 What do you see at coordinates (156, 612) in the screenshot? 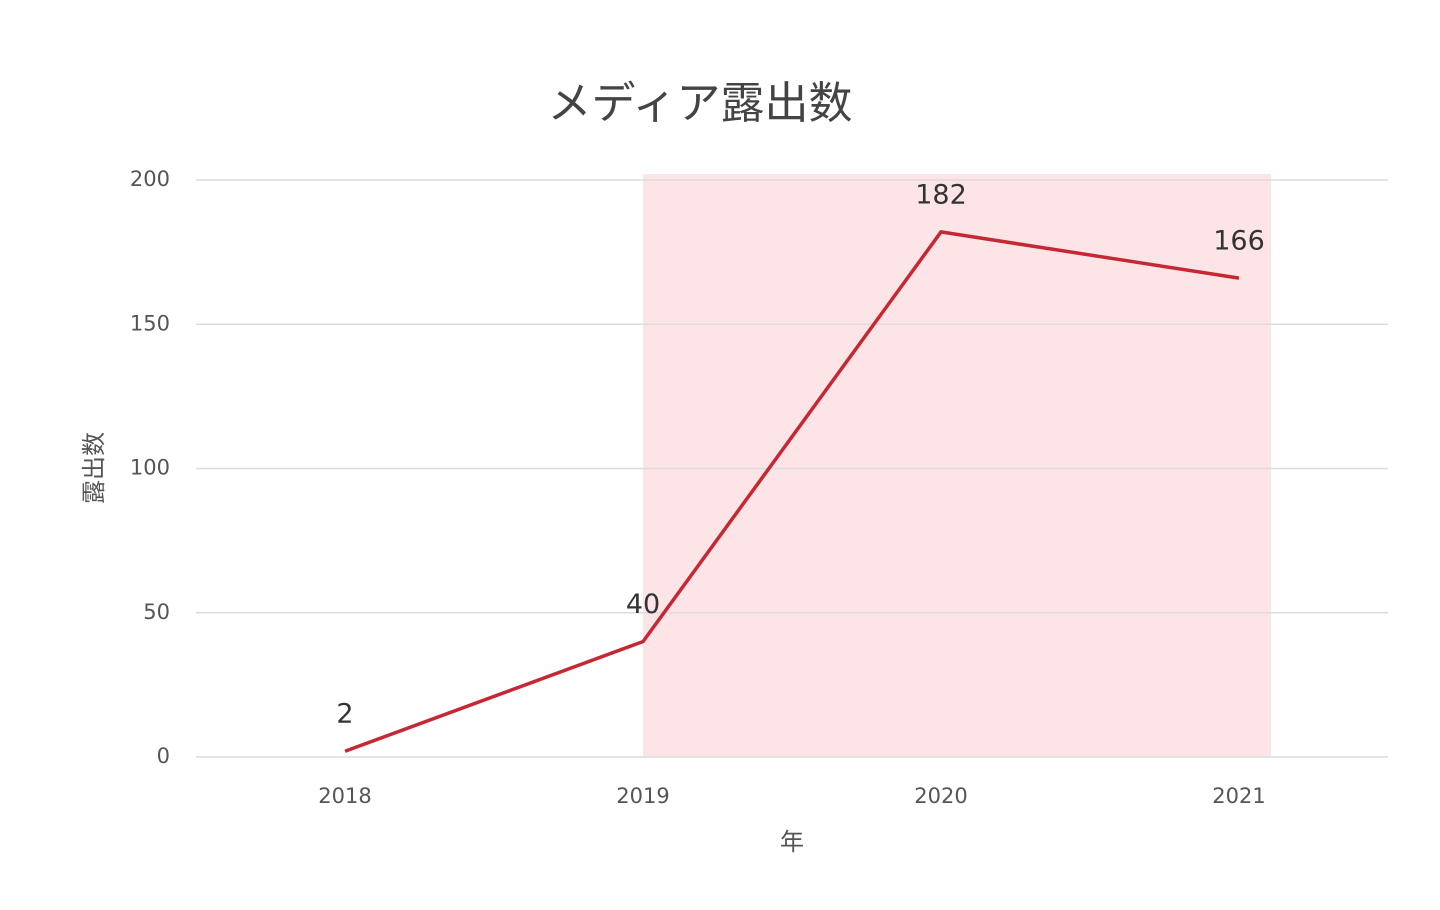
I see `y-tick-label: 50` at bounding box center [156, 612].